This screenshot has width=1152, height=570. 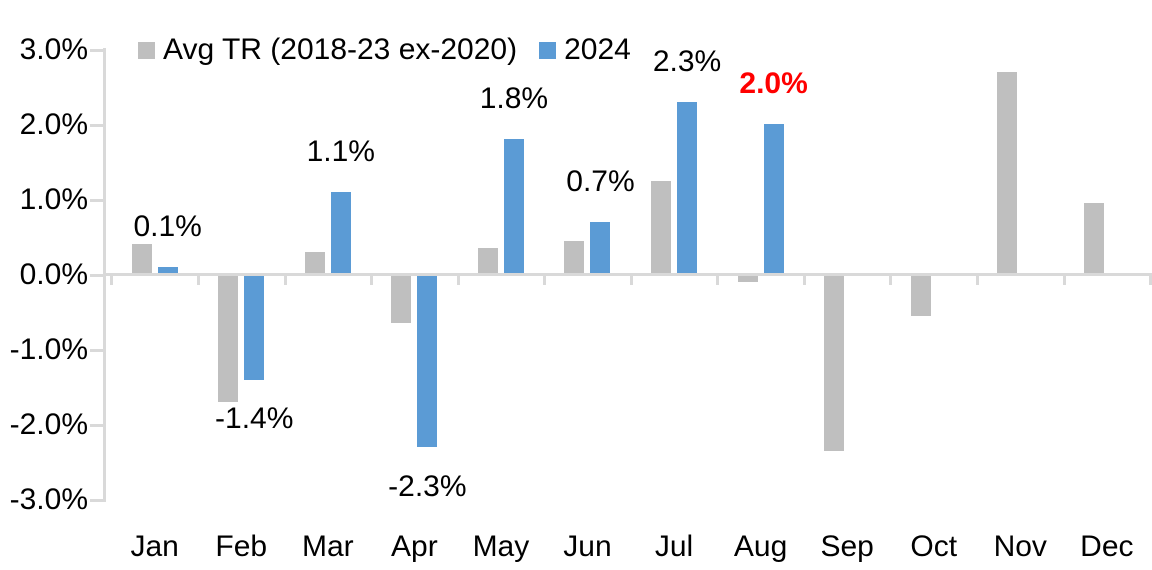 I want to click on bar-2024-jan, so click(x=168, y=270).